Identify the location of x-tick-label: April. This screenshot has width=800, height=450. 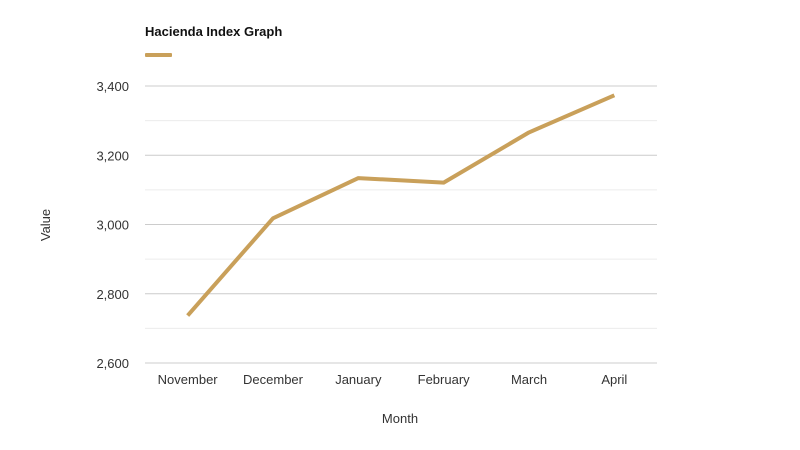
(614, 379).